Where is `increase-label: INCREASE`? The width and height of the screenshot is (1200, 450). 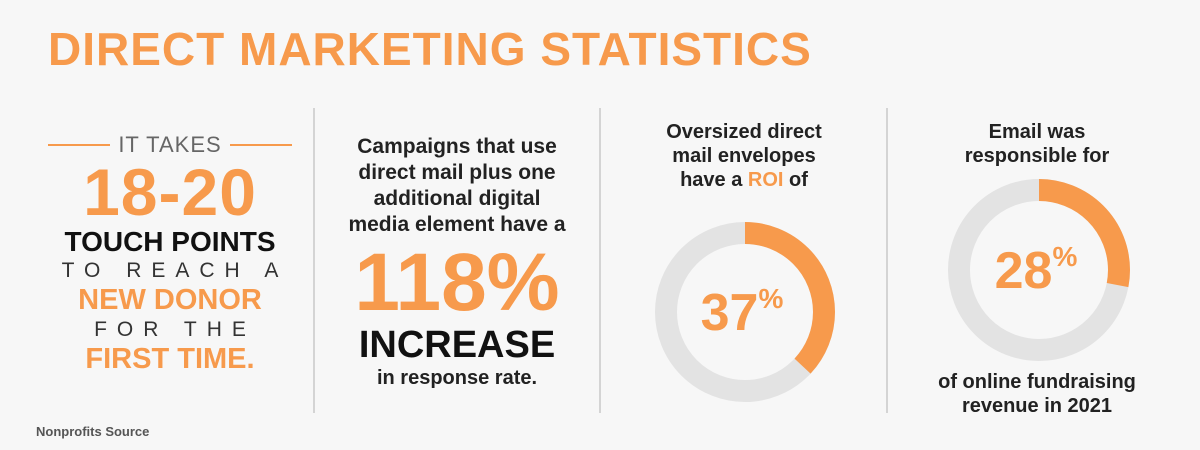
increase-label: INCREASE is located at coordinates (457, 345).